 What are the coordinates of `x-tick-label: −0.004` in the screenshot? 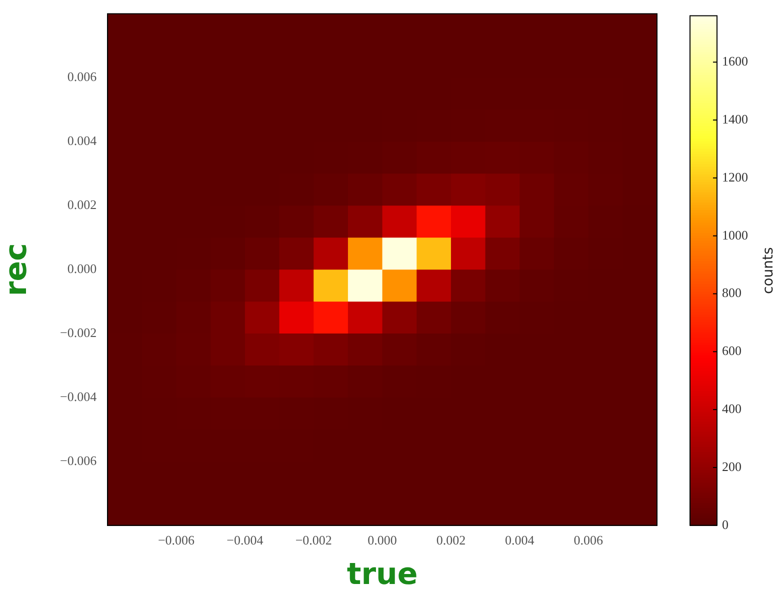 It's located at (245, 540).